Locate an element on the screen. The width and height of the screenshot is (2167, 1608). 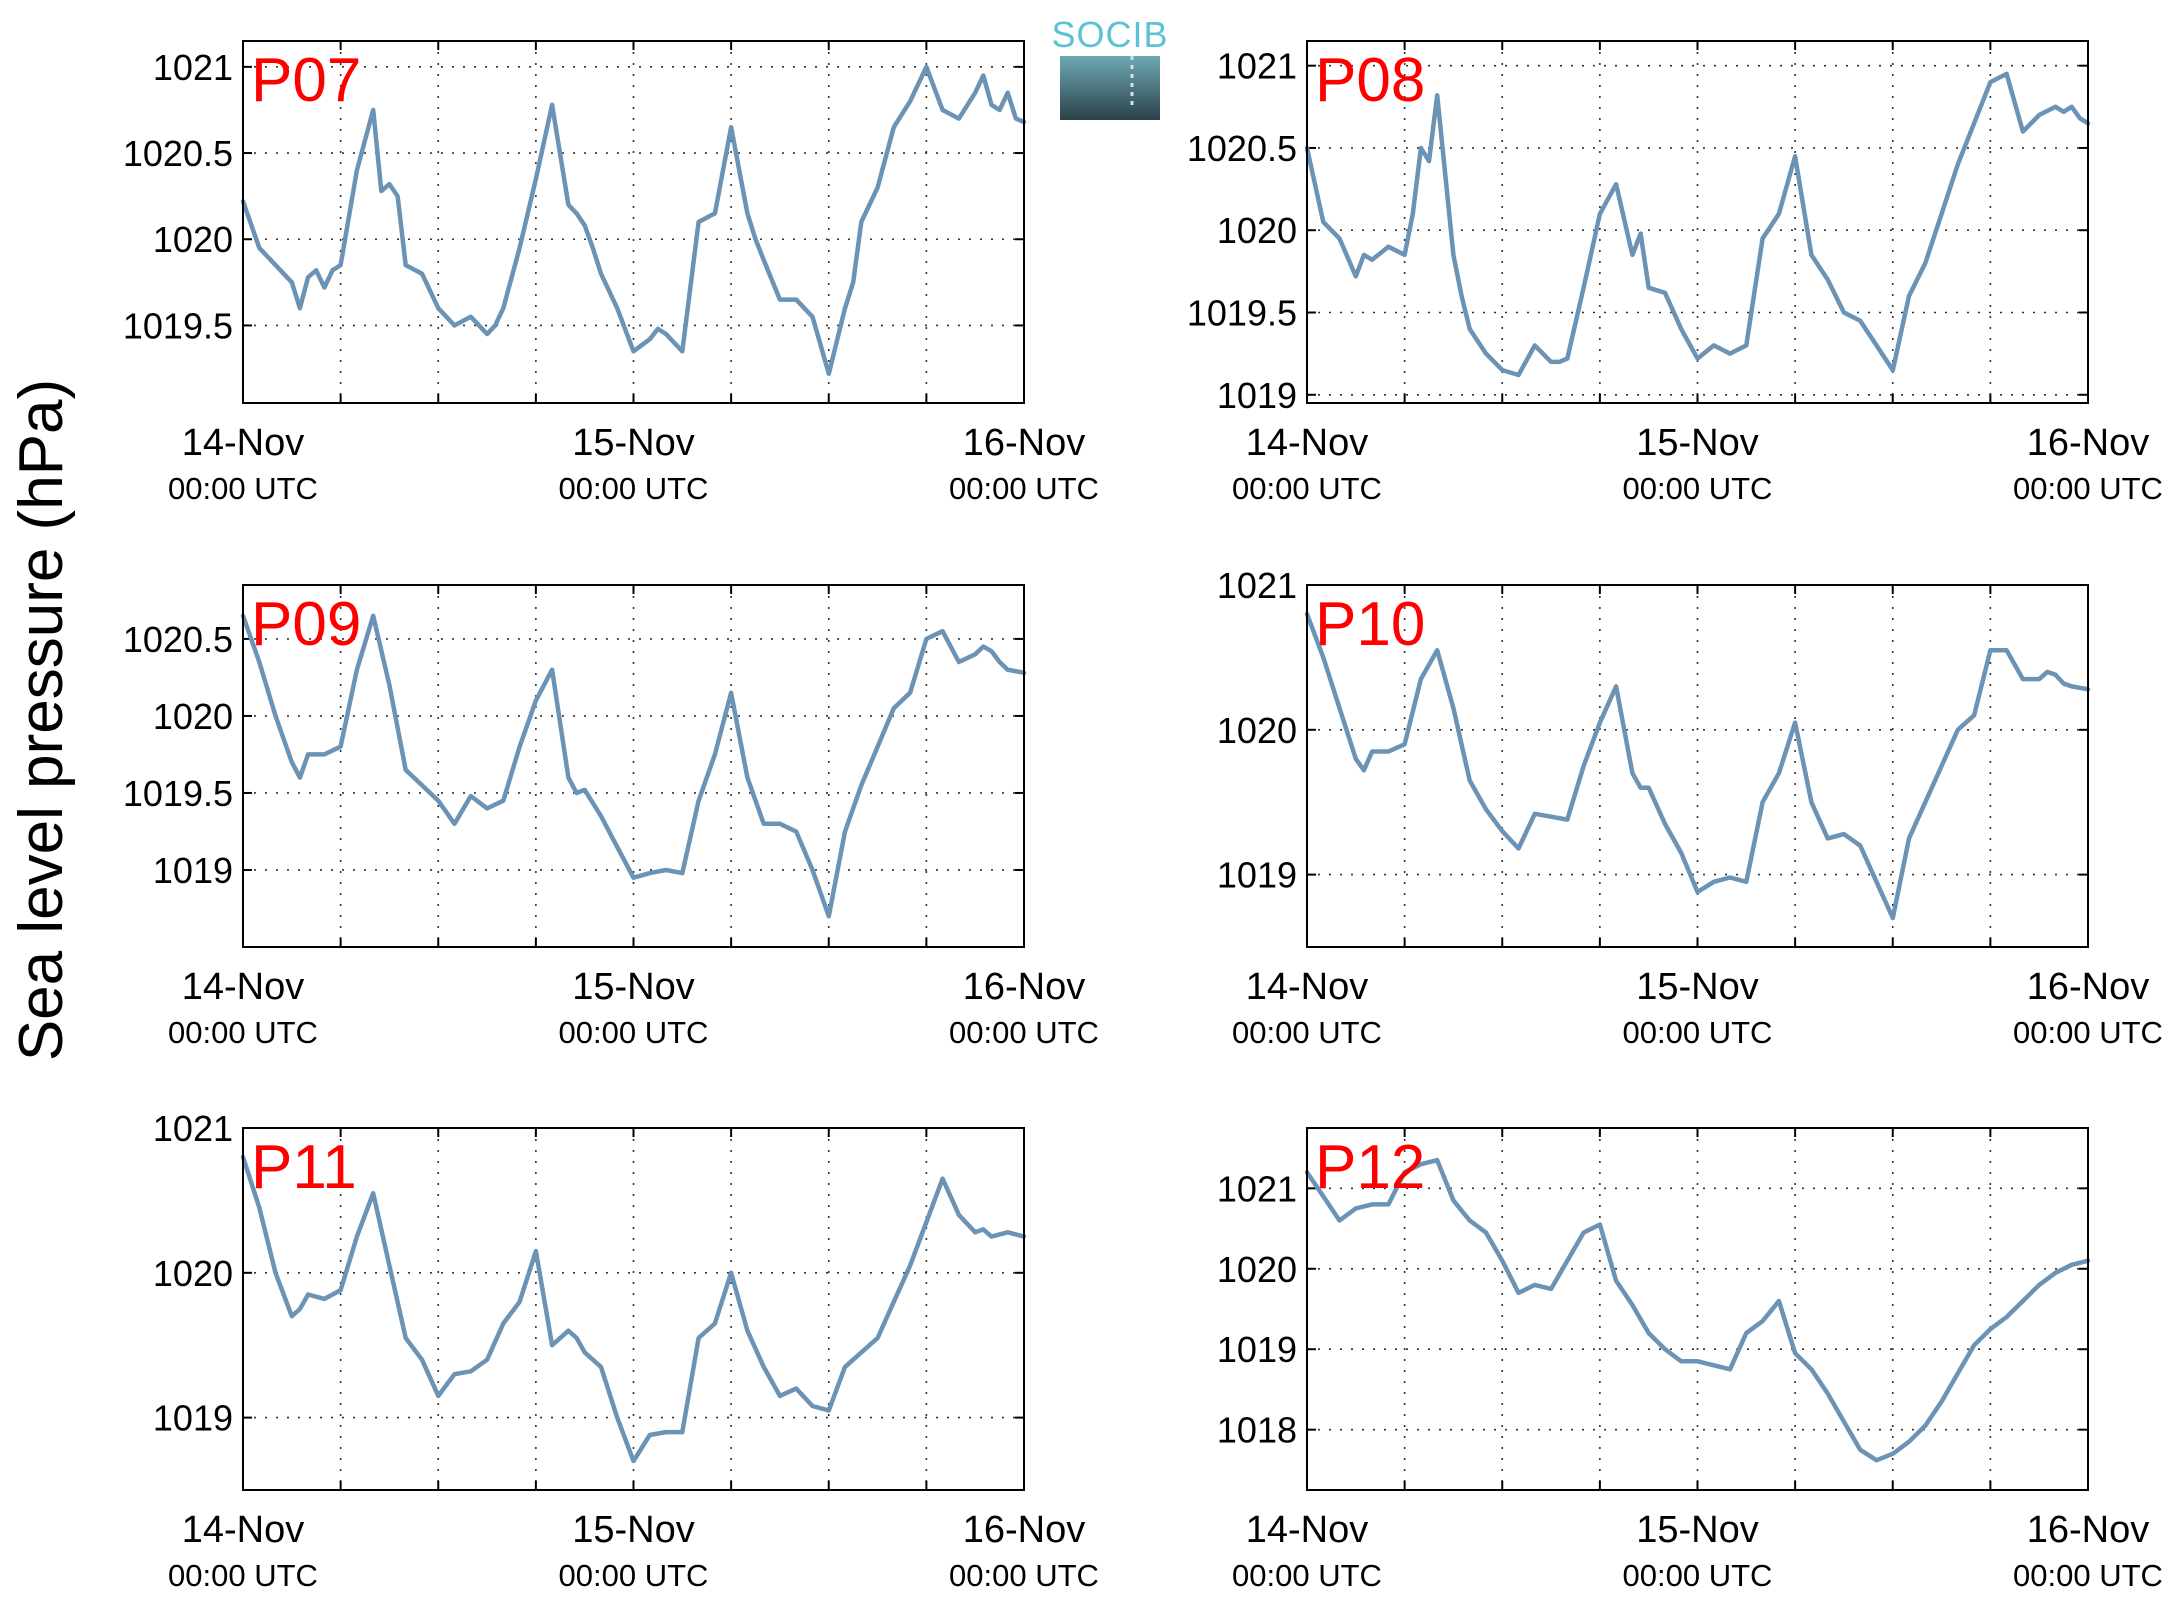
station-label: P10 is located at coordinates (1370, 624).